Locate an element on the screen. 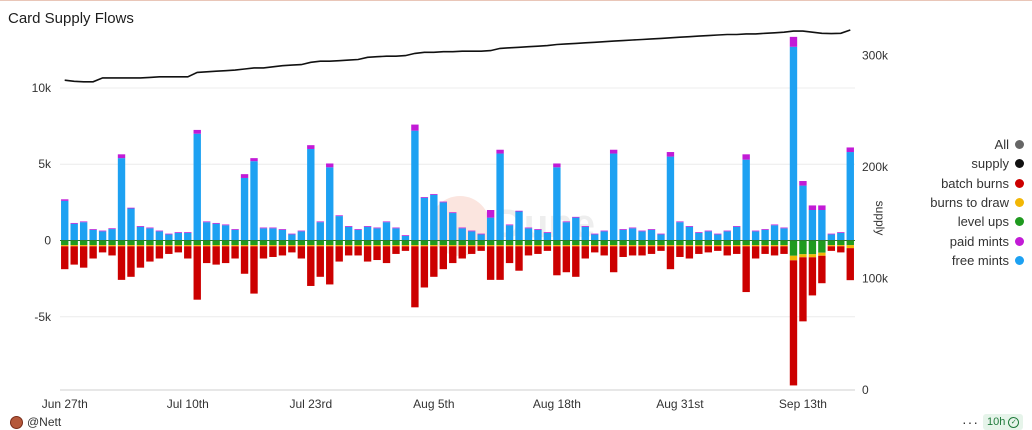 This screenshot has width=1032, height=430. more-options-icon: ··· is located at coordinates (970, 422).